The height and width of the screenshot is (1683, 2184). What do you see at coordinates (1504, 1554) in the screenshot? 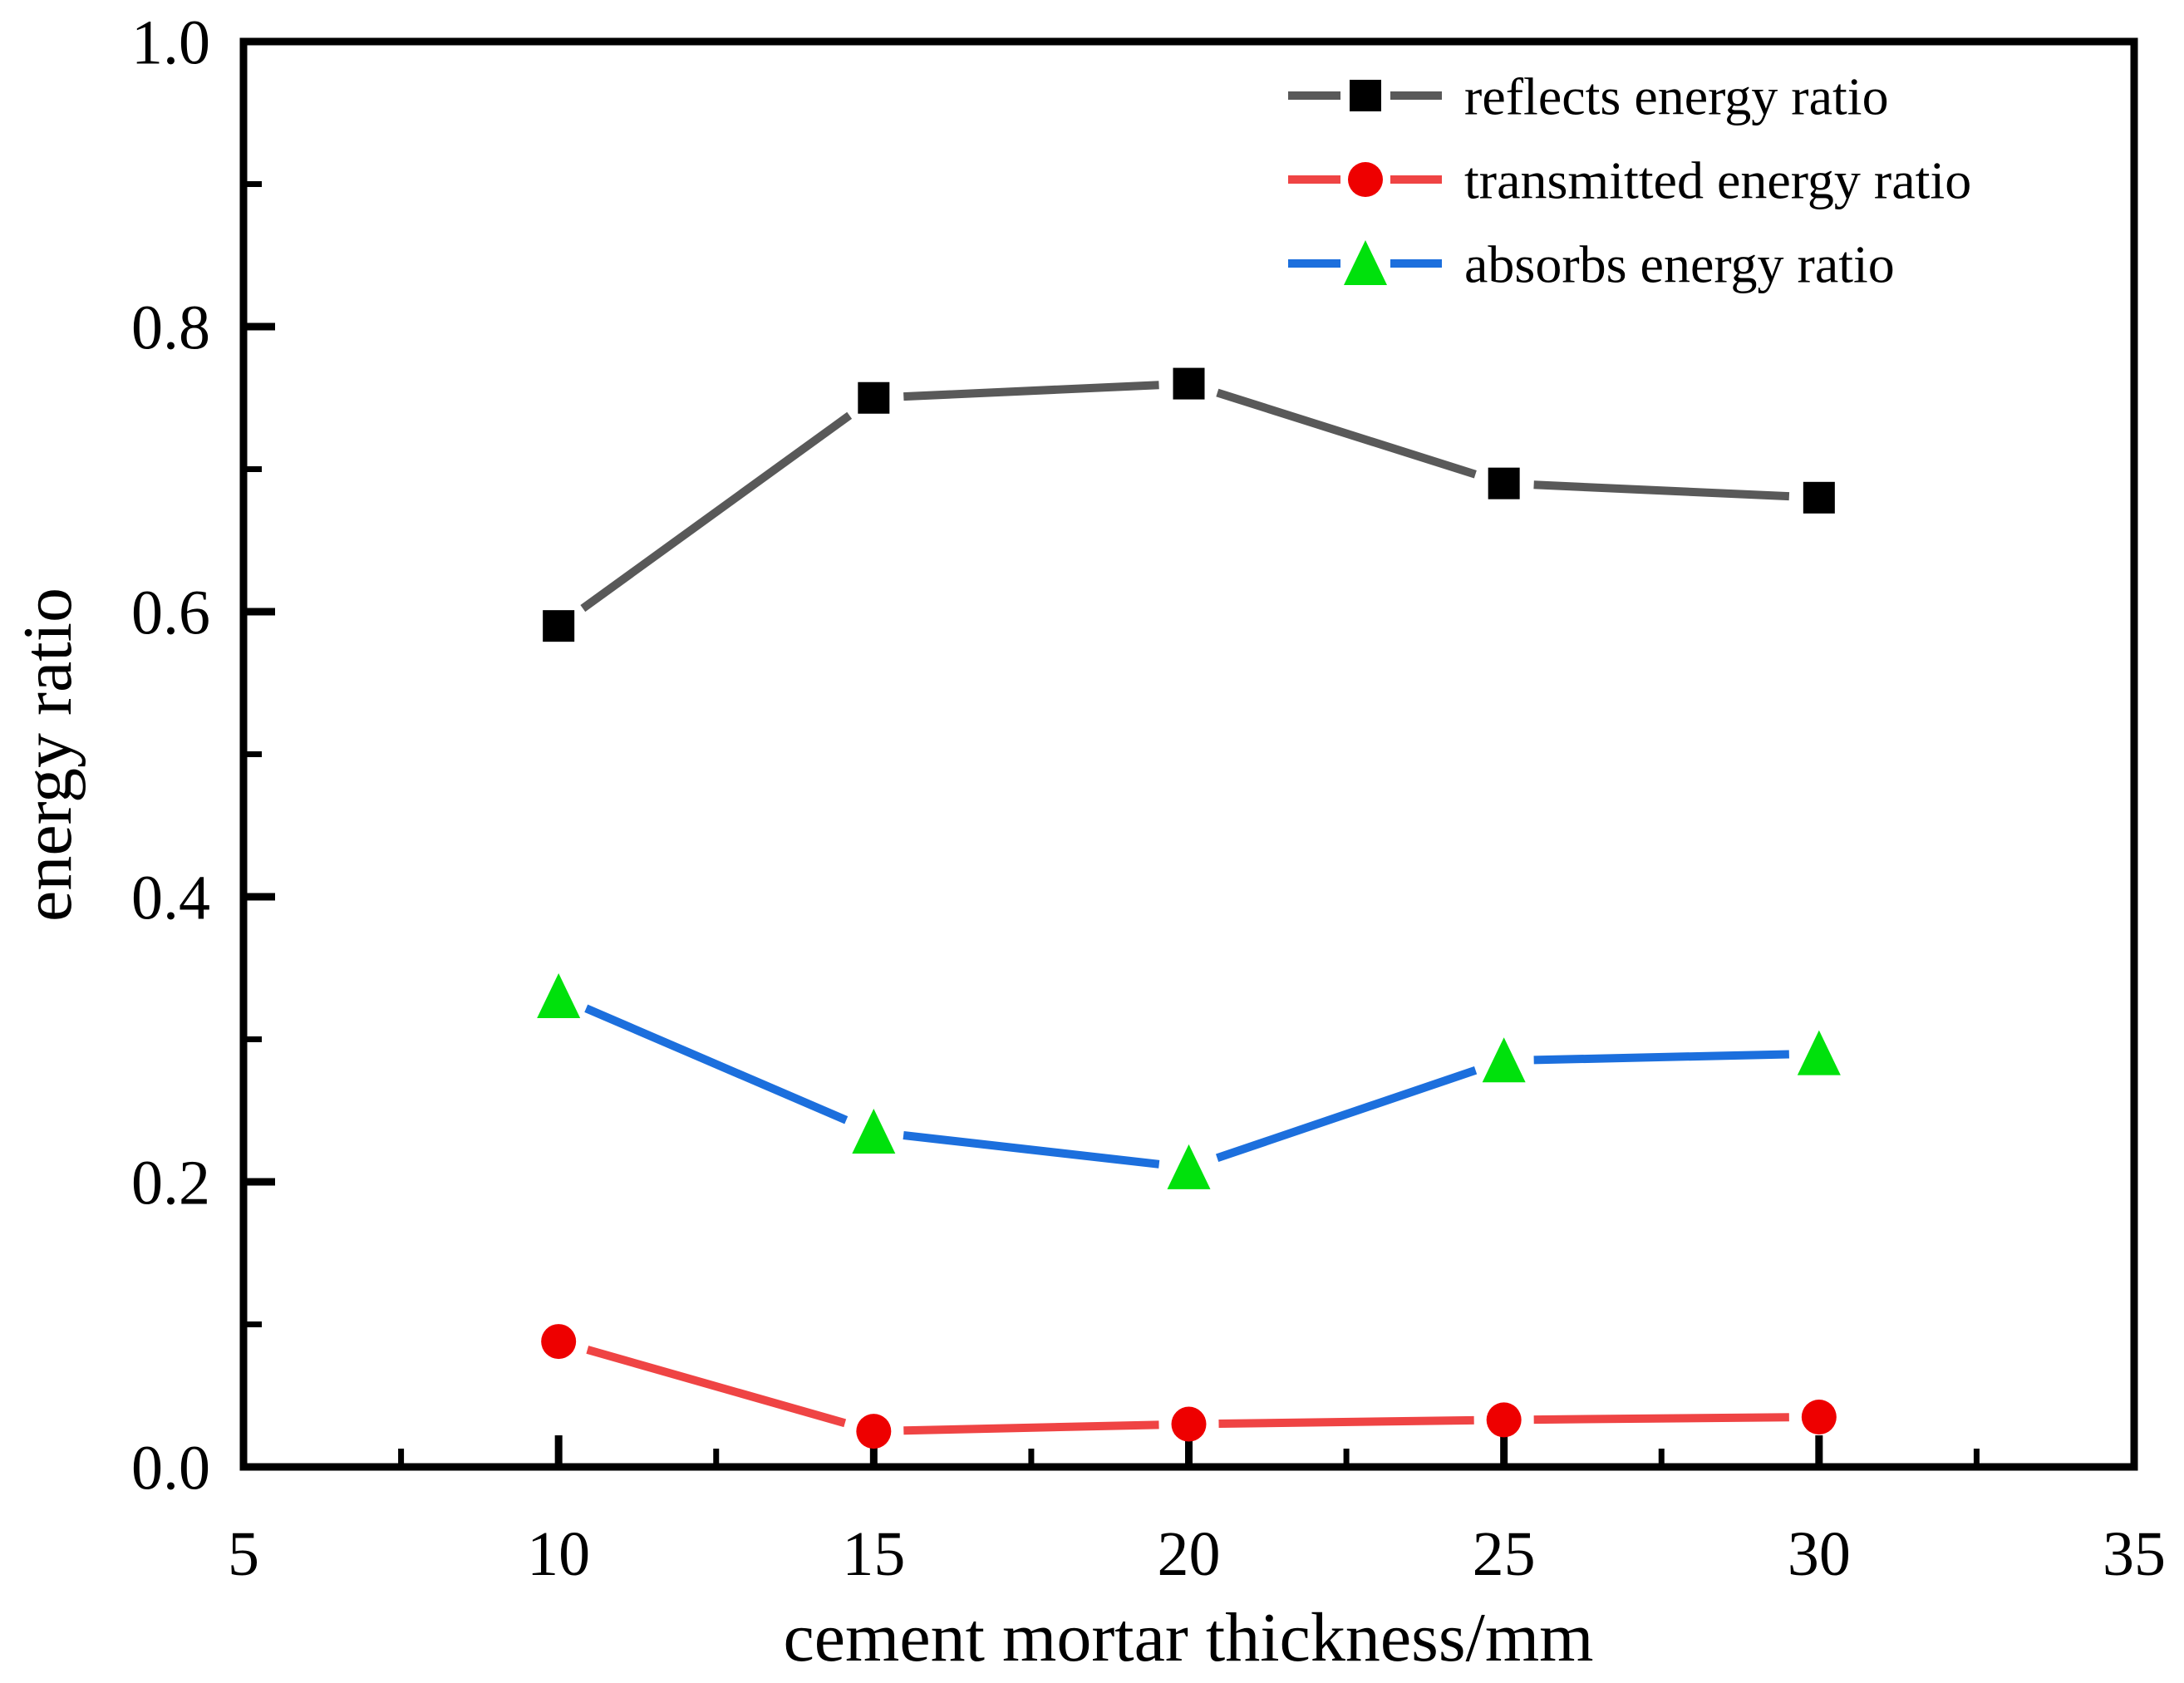
I see `x-tick-label: 25` at bounding box center [1504, 1554].